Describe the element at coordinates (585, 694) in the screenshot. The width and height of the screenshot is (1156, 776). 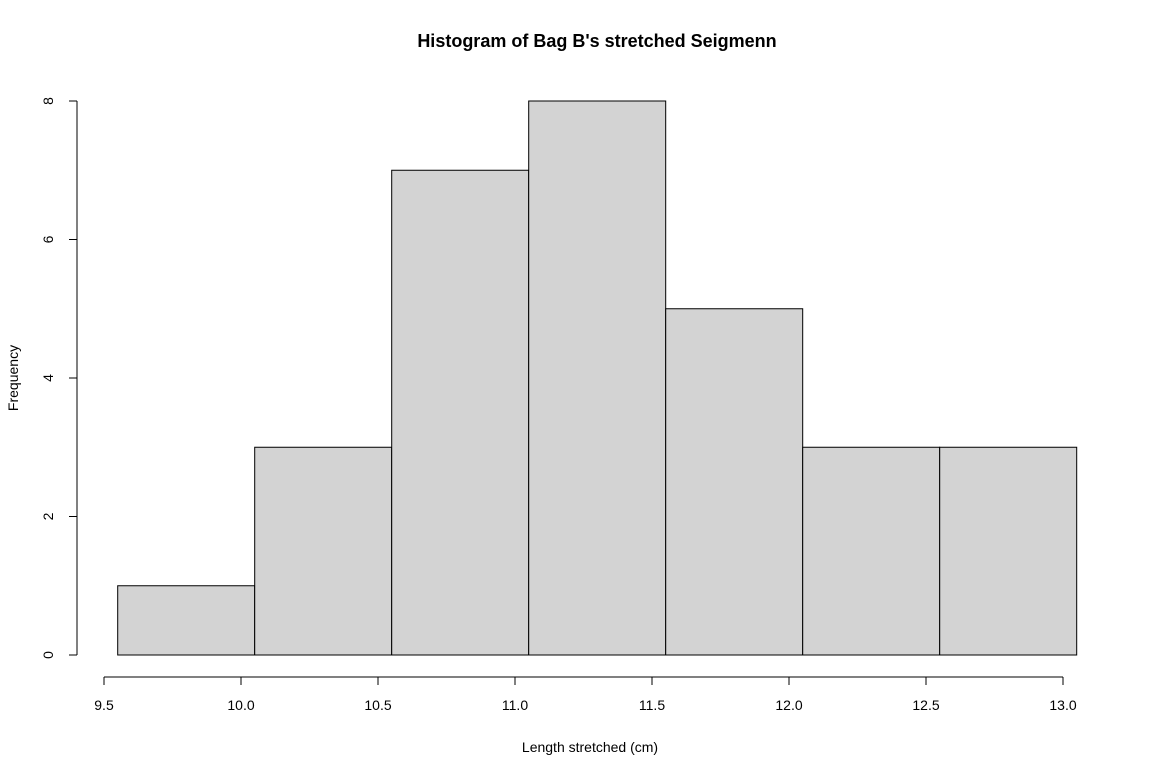
I see `x-axis: 9.5 10.0 10.5 11.0 11.5 12.0 12.5 13.0` at that location.